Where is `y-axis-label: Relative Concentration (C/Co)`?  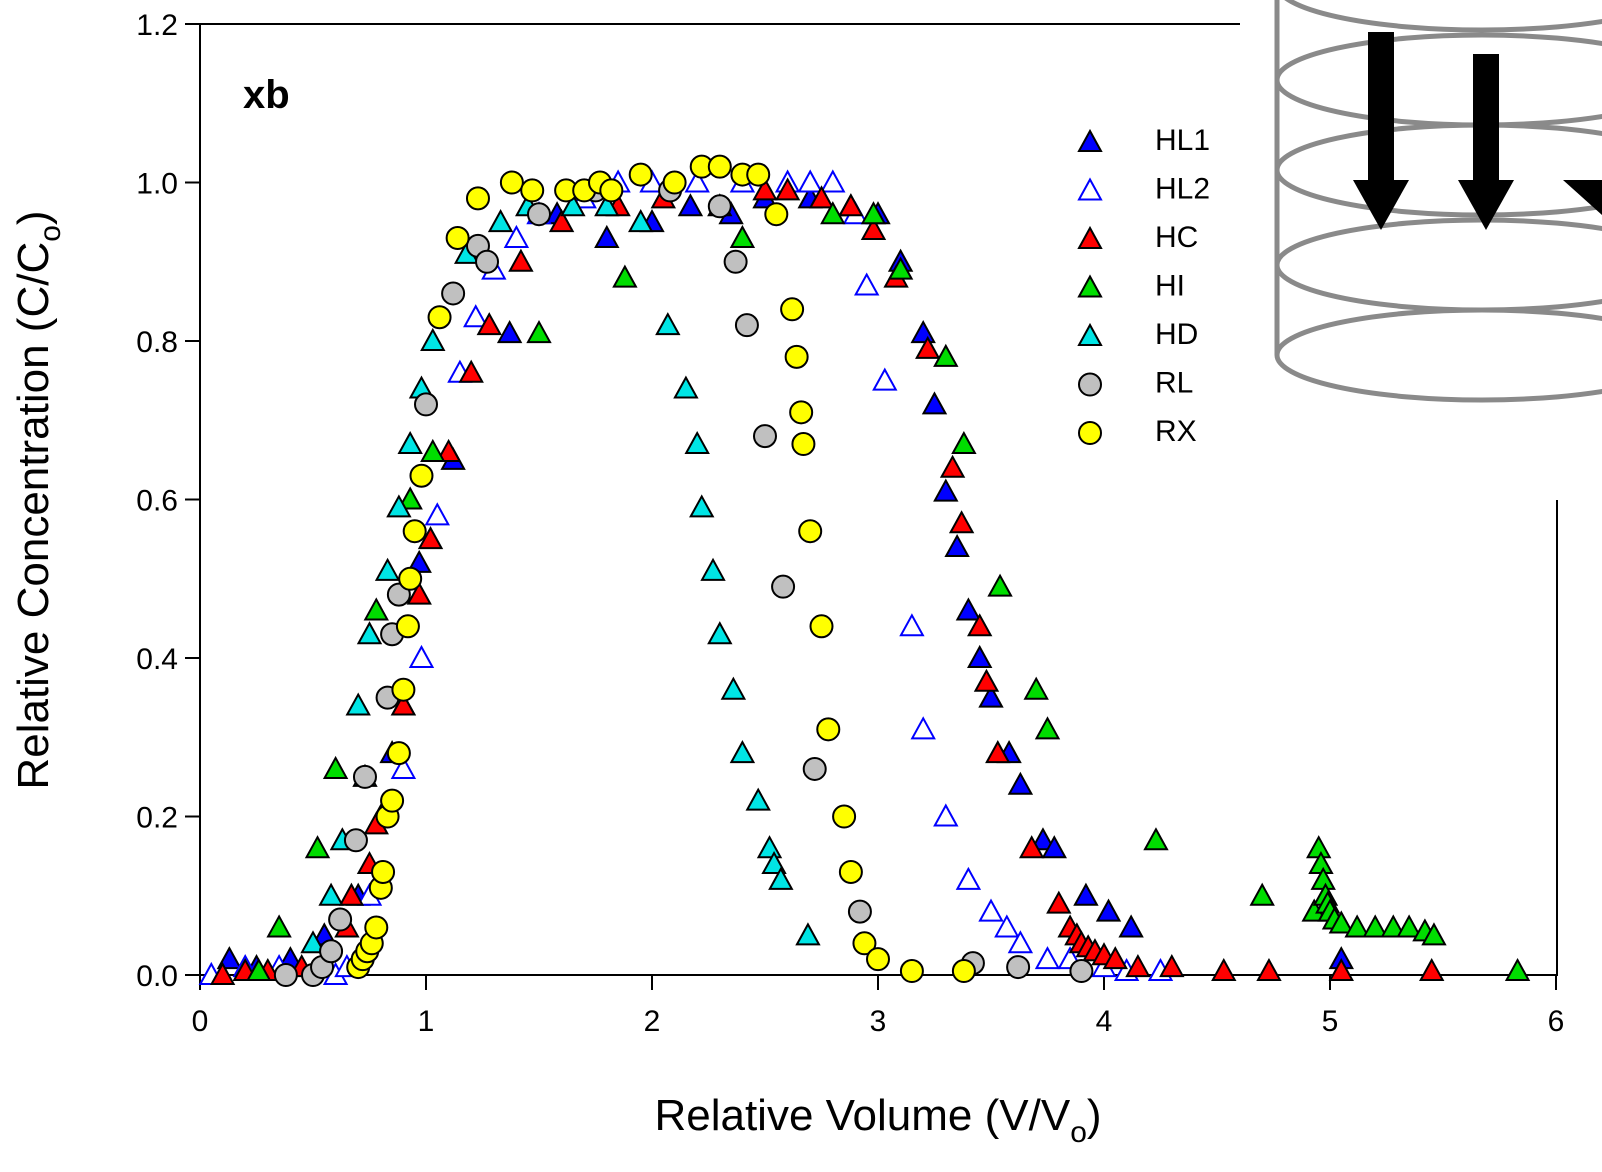
y-axis-label: Relative Concentration (C/Co) is located at coordinates (38, 499).